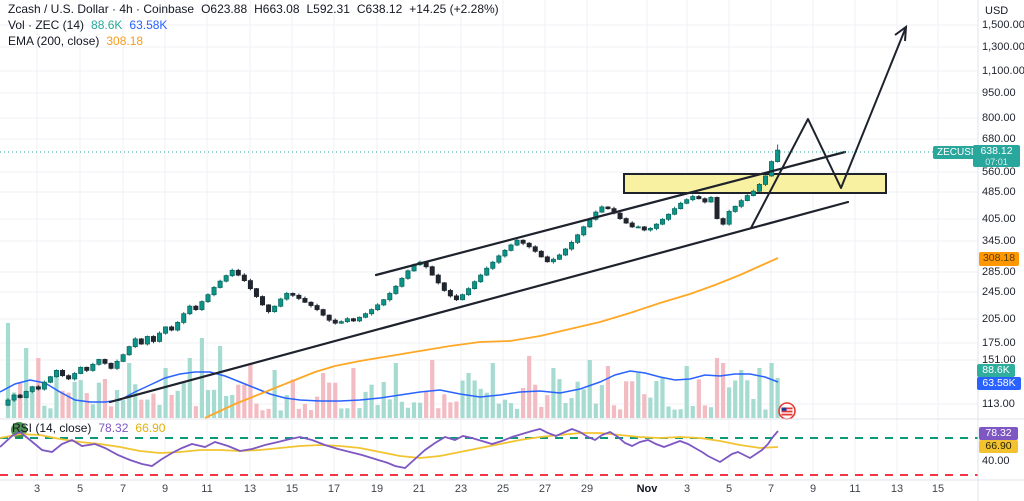 The width and height of the screenshot is (1024, 501). What do you see at coordinates (999, 259) in the screenshot?
I see `ema200-axis-badge: 308.18` at bounding box center [999, 259].